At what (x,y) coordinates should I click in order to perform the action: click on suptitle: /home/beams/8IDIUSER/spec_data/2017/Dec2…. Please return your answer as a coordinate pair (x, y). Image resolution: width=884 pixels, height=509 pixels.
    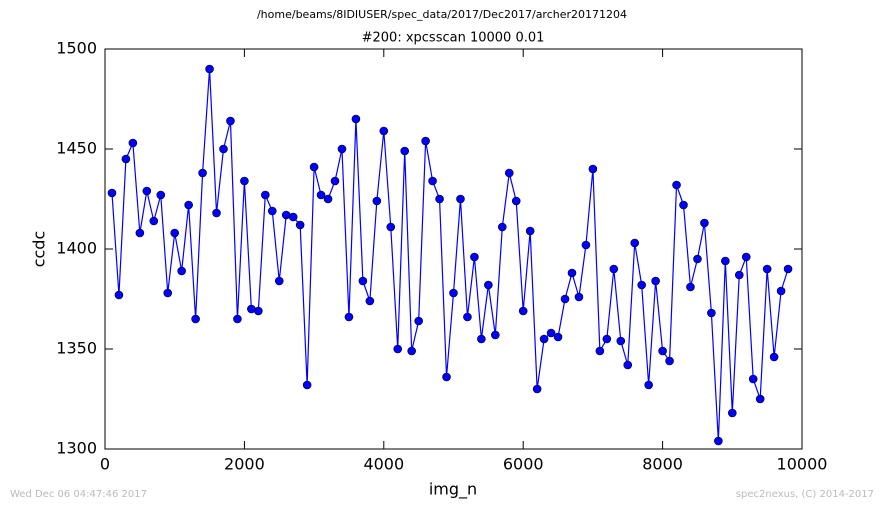
    Looking at the image, I should click on (442, 14).